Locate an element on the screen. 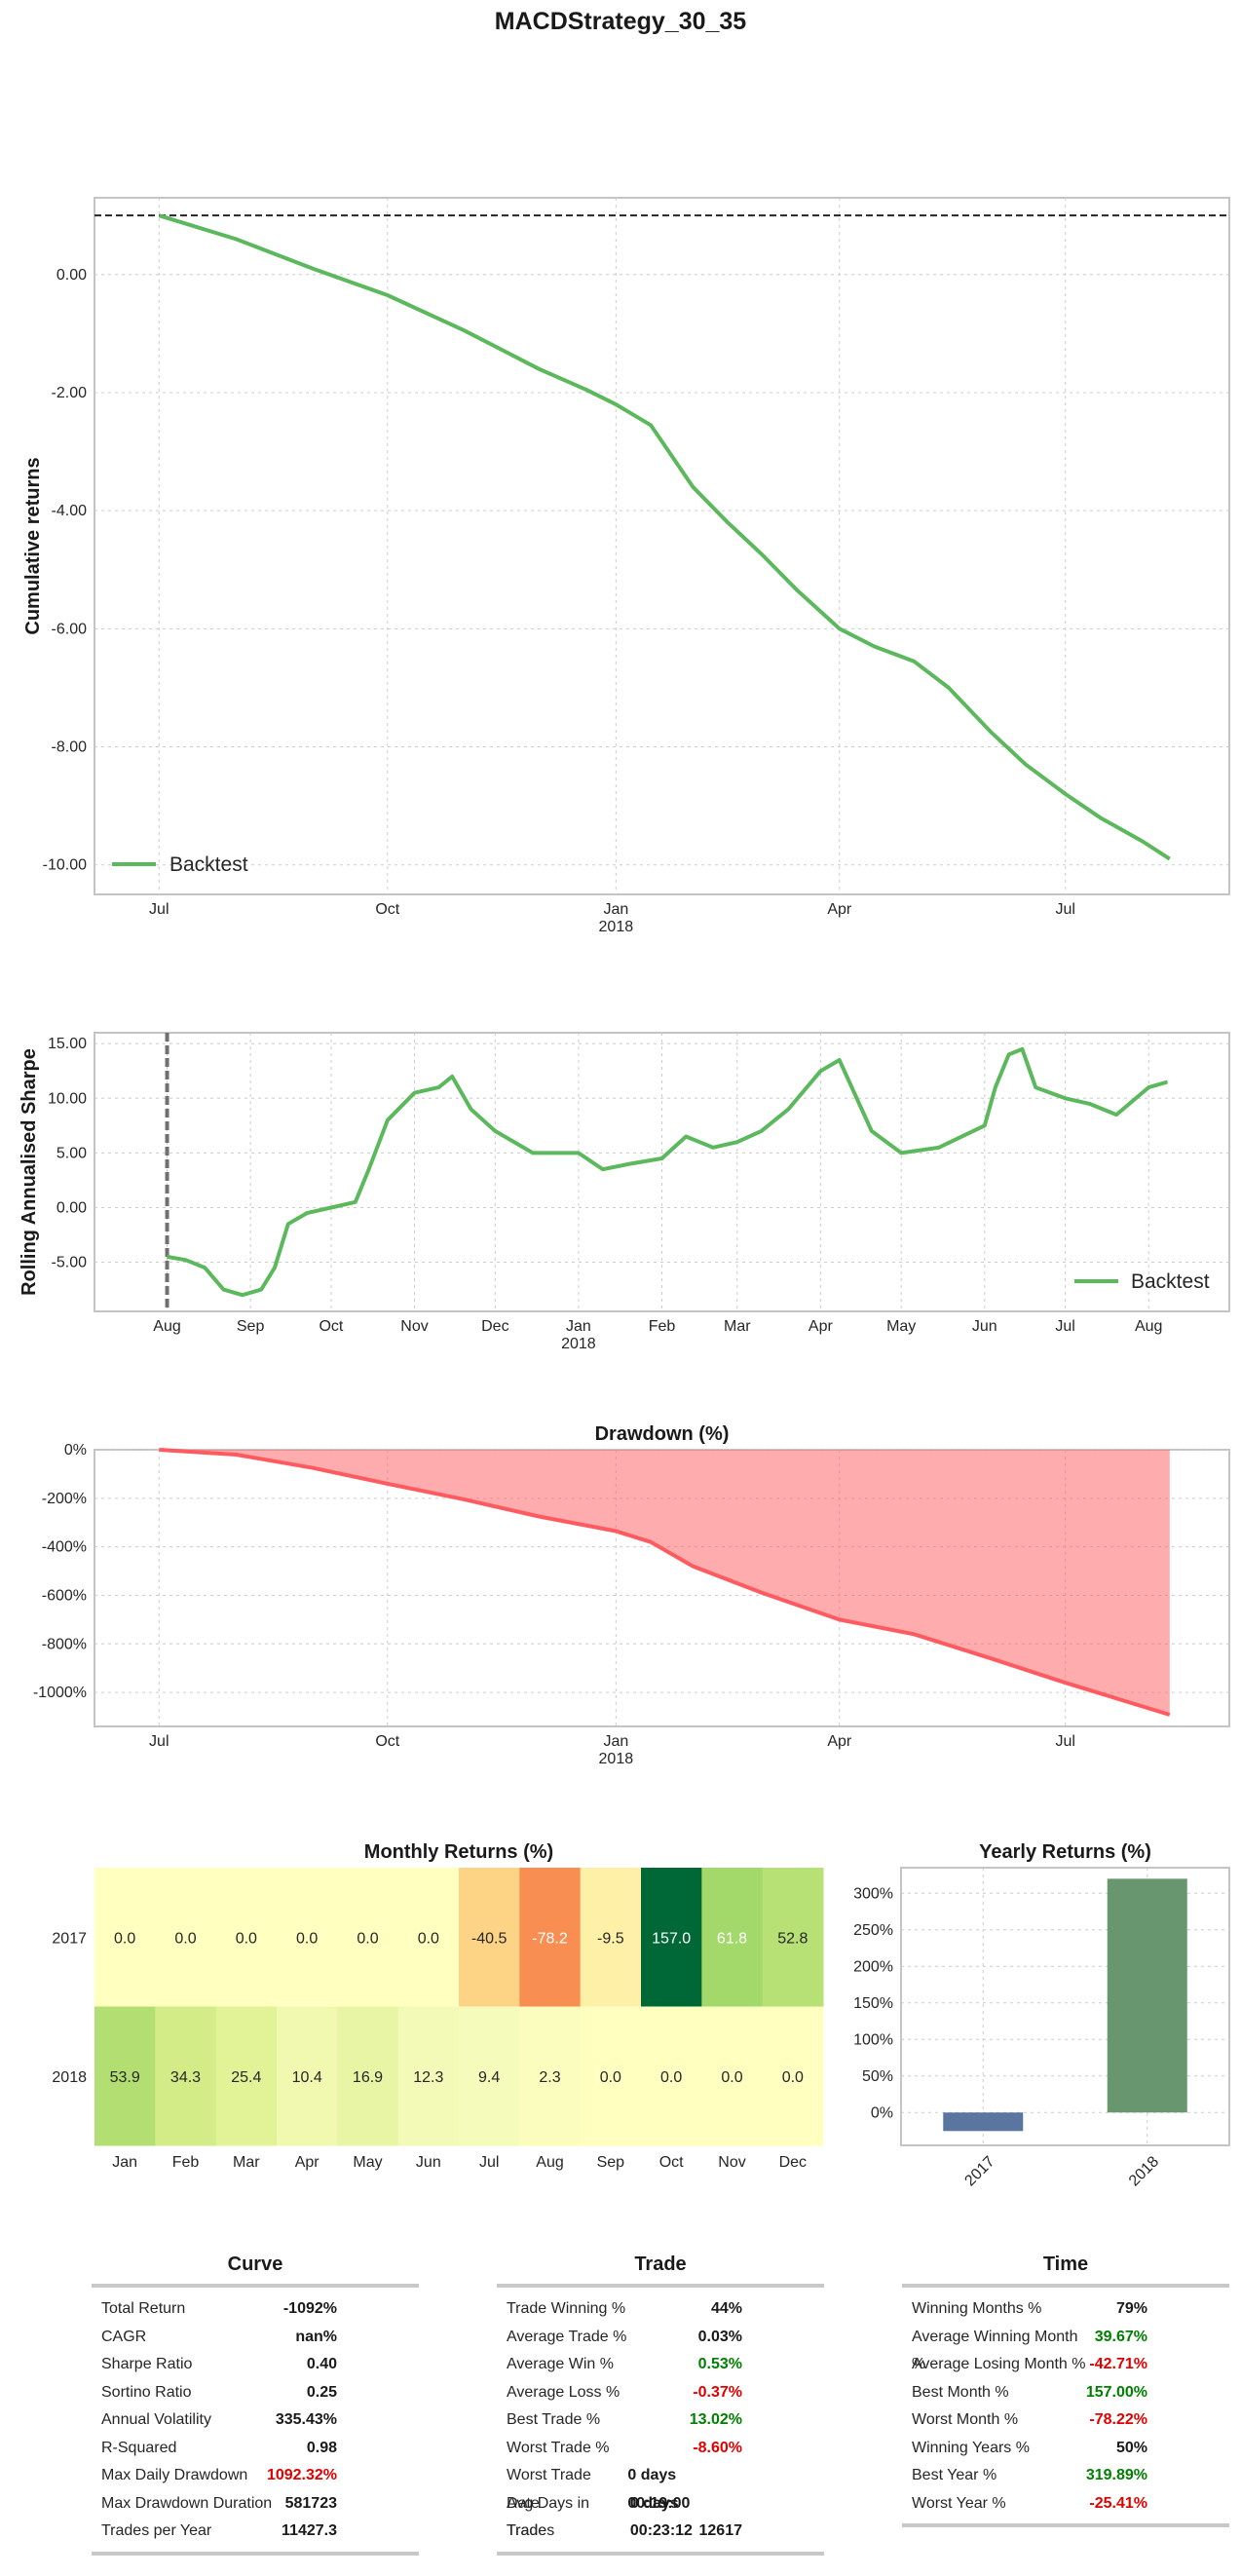 Image resolution: width=1241 pixels, height=2576 pixels. y-tick-label: -5.00 is located at coordinates (70, 1263).